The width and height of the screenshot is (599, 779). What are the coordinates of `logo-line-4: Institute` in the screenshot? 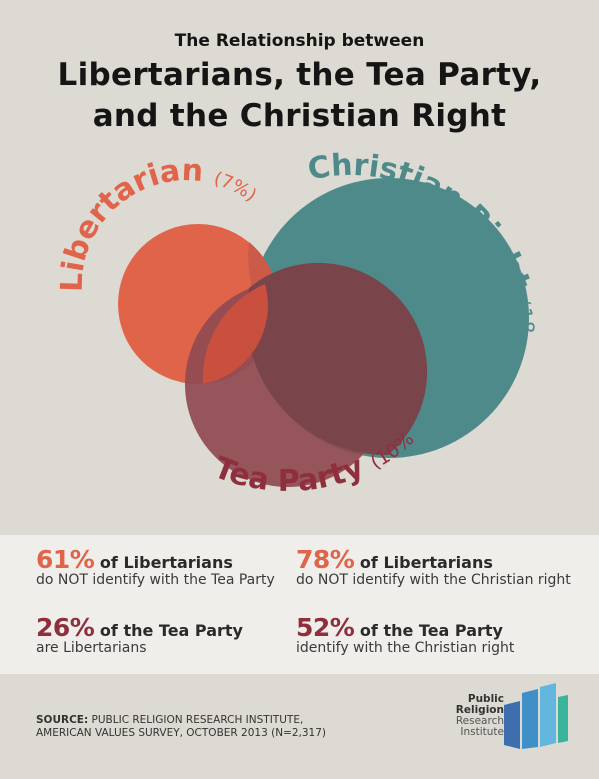 It's located at (482, 732).